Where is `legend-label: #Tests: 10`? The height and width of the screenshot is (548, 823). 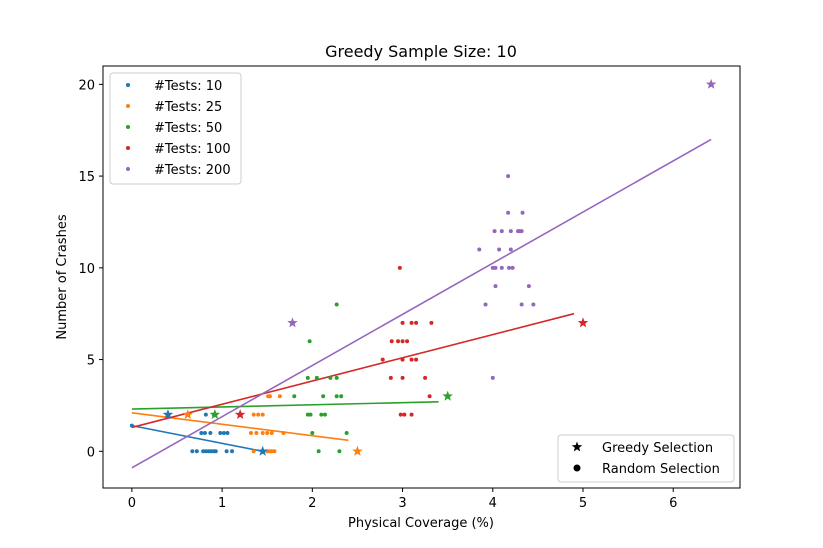 legend-label: #Tests: 10 is located at coordinates (188, 86).